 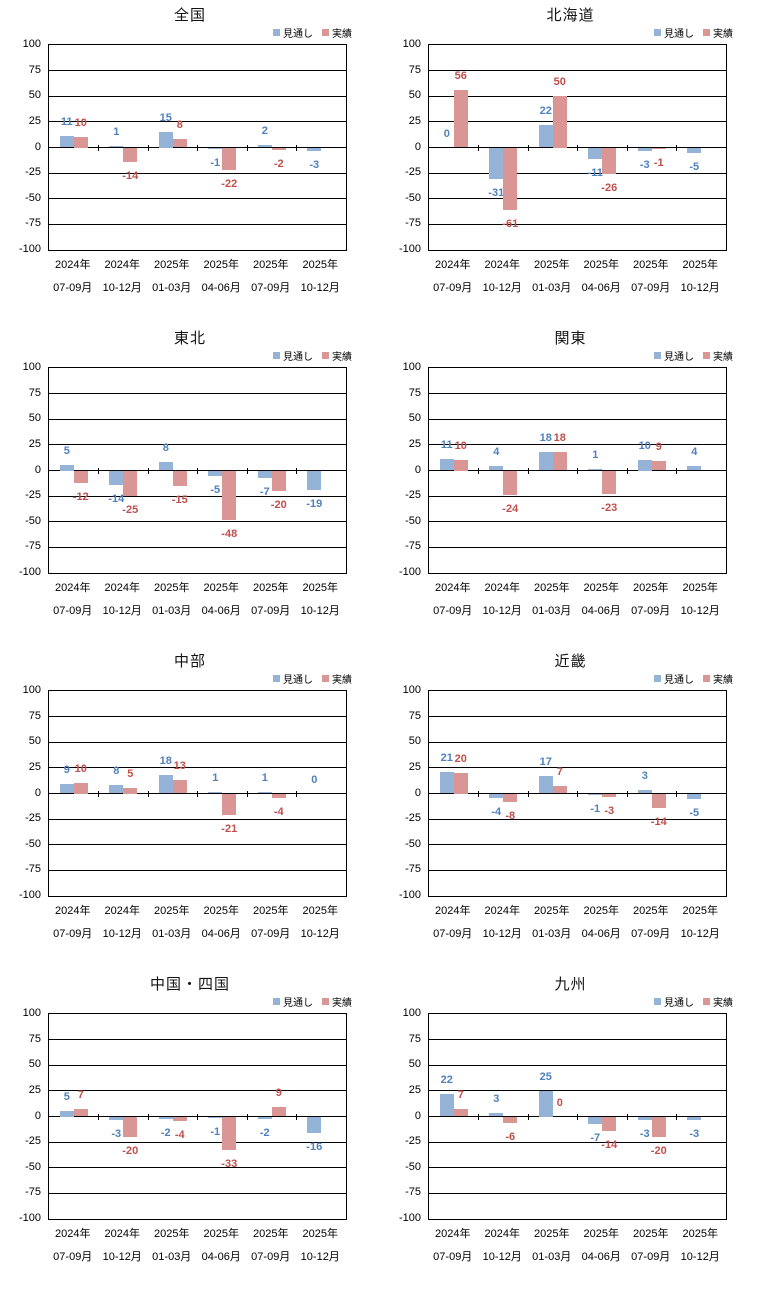 I want to click on bar-label-forecast: 1, so click(x=595, y=455).